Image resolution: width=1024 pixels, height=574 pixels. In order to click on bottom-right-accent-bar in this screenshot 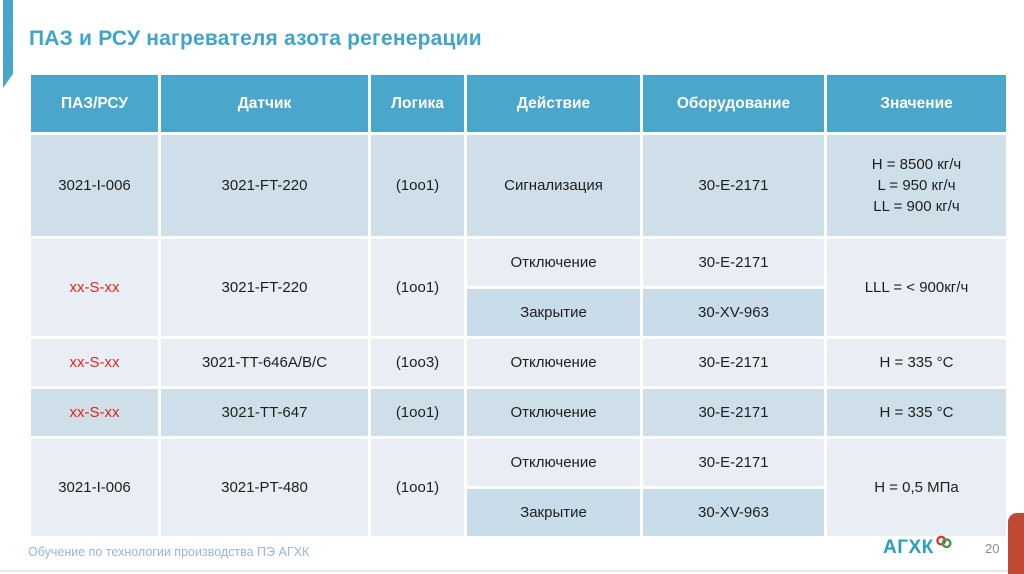, I will do `click(1016, 543)`.